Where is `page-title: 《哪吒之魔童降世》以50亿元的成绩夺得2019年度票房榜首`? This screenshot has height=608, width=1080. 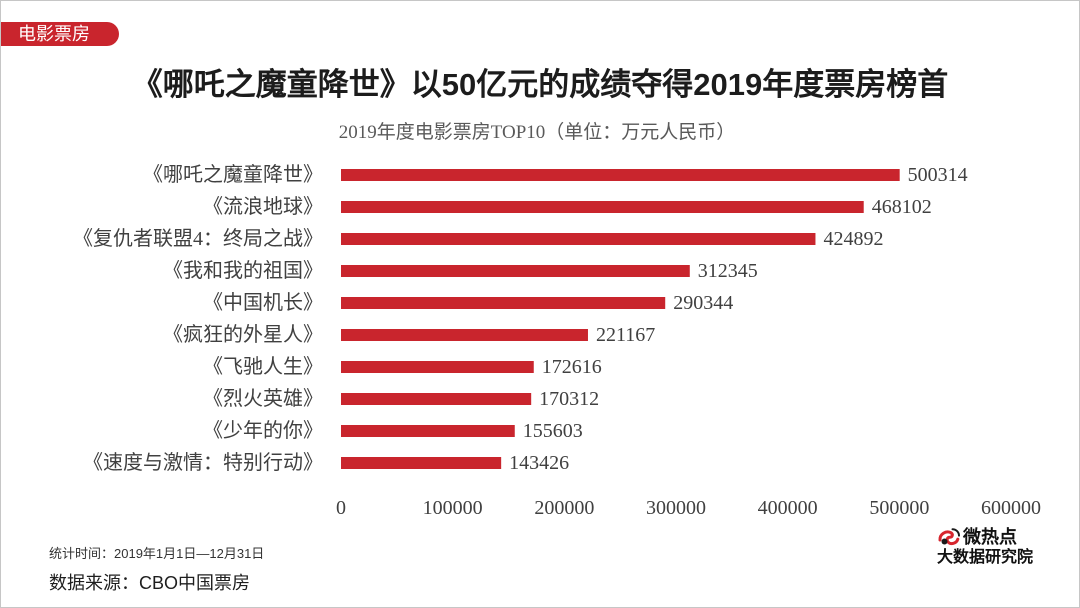 page-title: 《哪吒之魔童降世》以50亿元的成绩夺得2019年度票房榜首 is located at coordinates (540, 84).